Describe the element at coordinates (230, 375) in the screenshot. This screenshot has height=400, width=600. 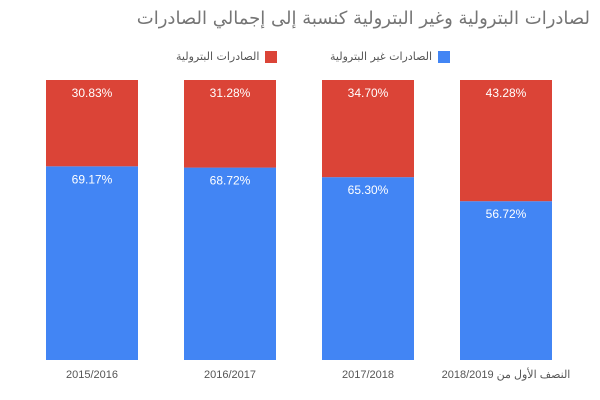
I see `x-tick-label-1: 2016/2017` at that location.